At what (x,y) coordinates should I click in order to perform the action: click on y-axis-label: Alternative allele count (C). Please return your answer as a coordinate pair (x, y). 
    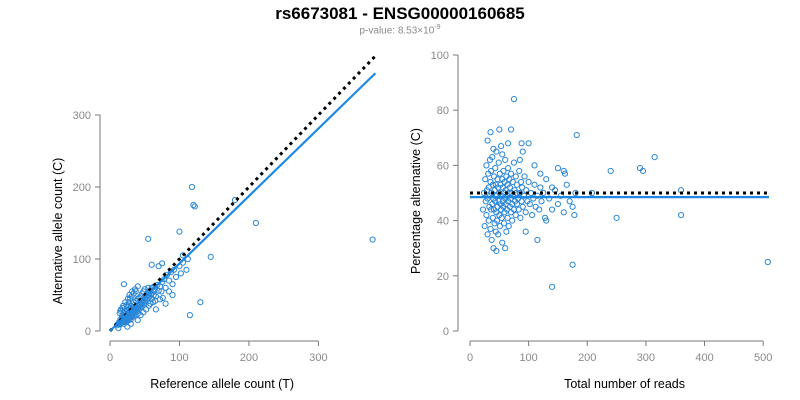
    Looking at the image, I should click on (58, 231).